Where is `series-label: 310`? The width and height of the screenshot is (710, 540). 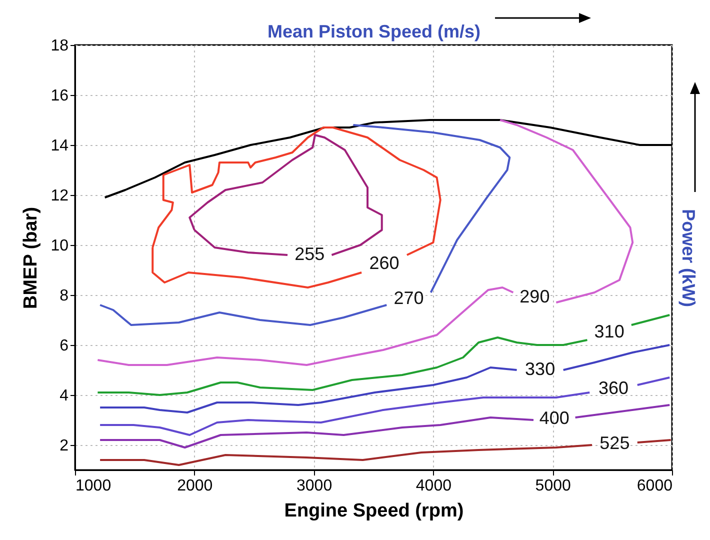
series-label: 310 is located at coordinates (609, 332).